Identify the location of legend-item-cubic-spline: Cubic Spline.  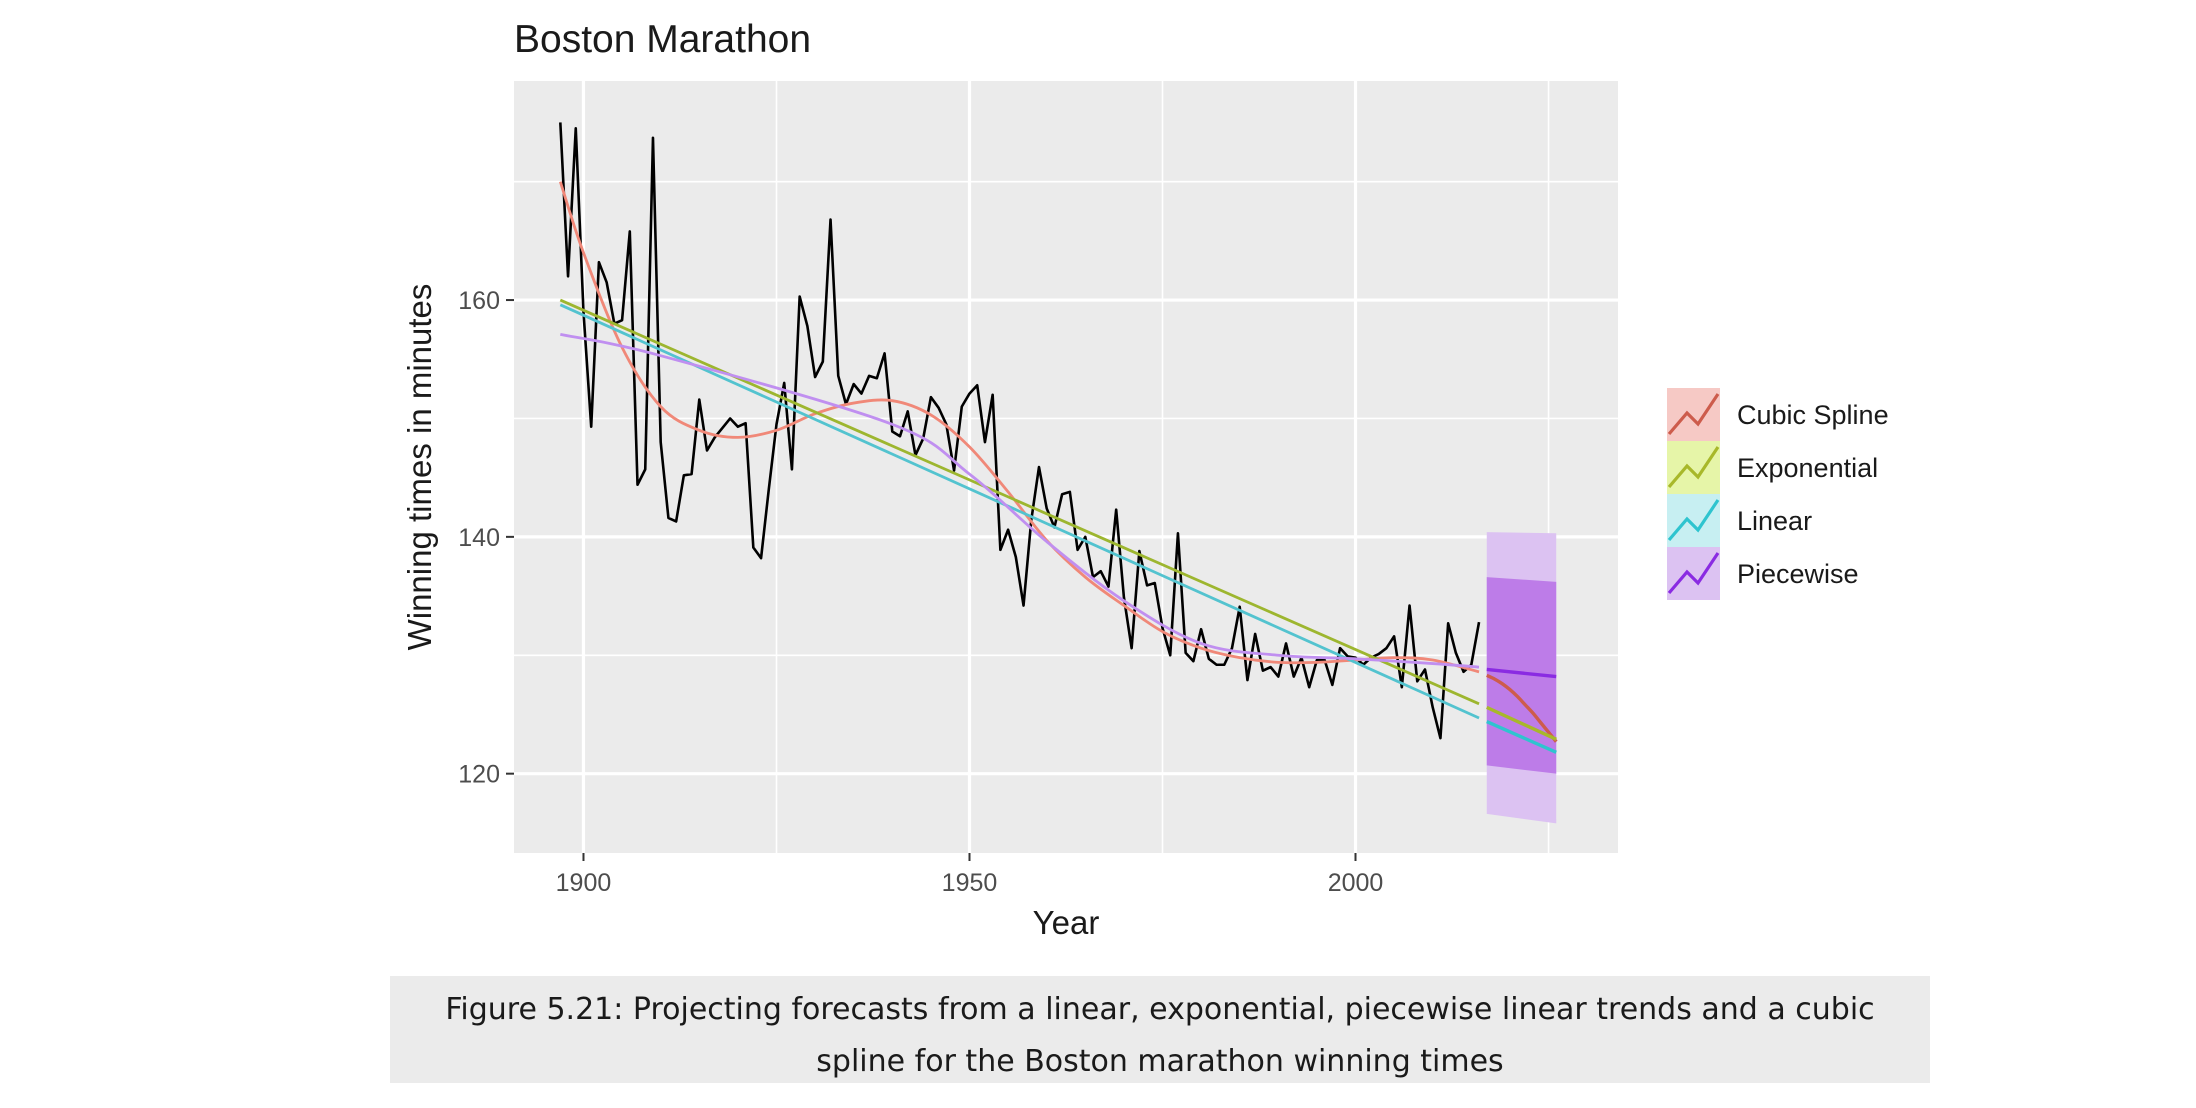
(1778, 414).